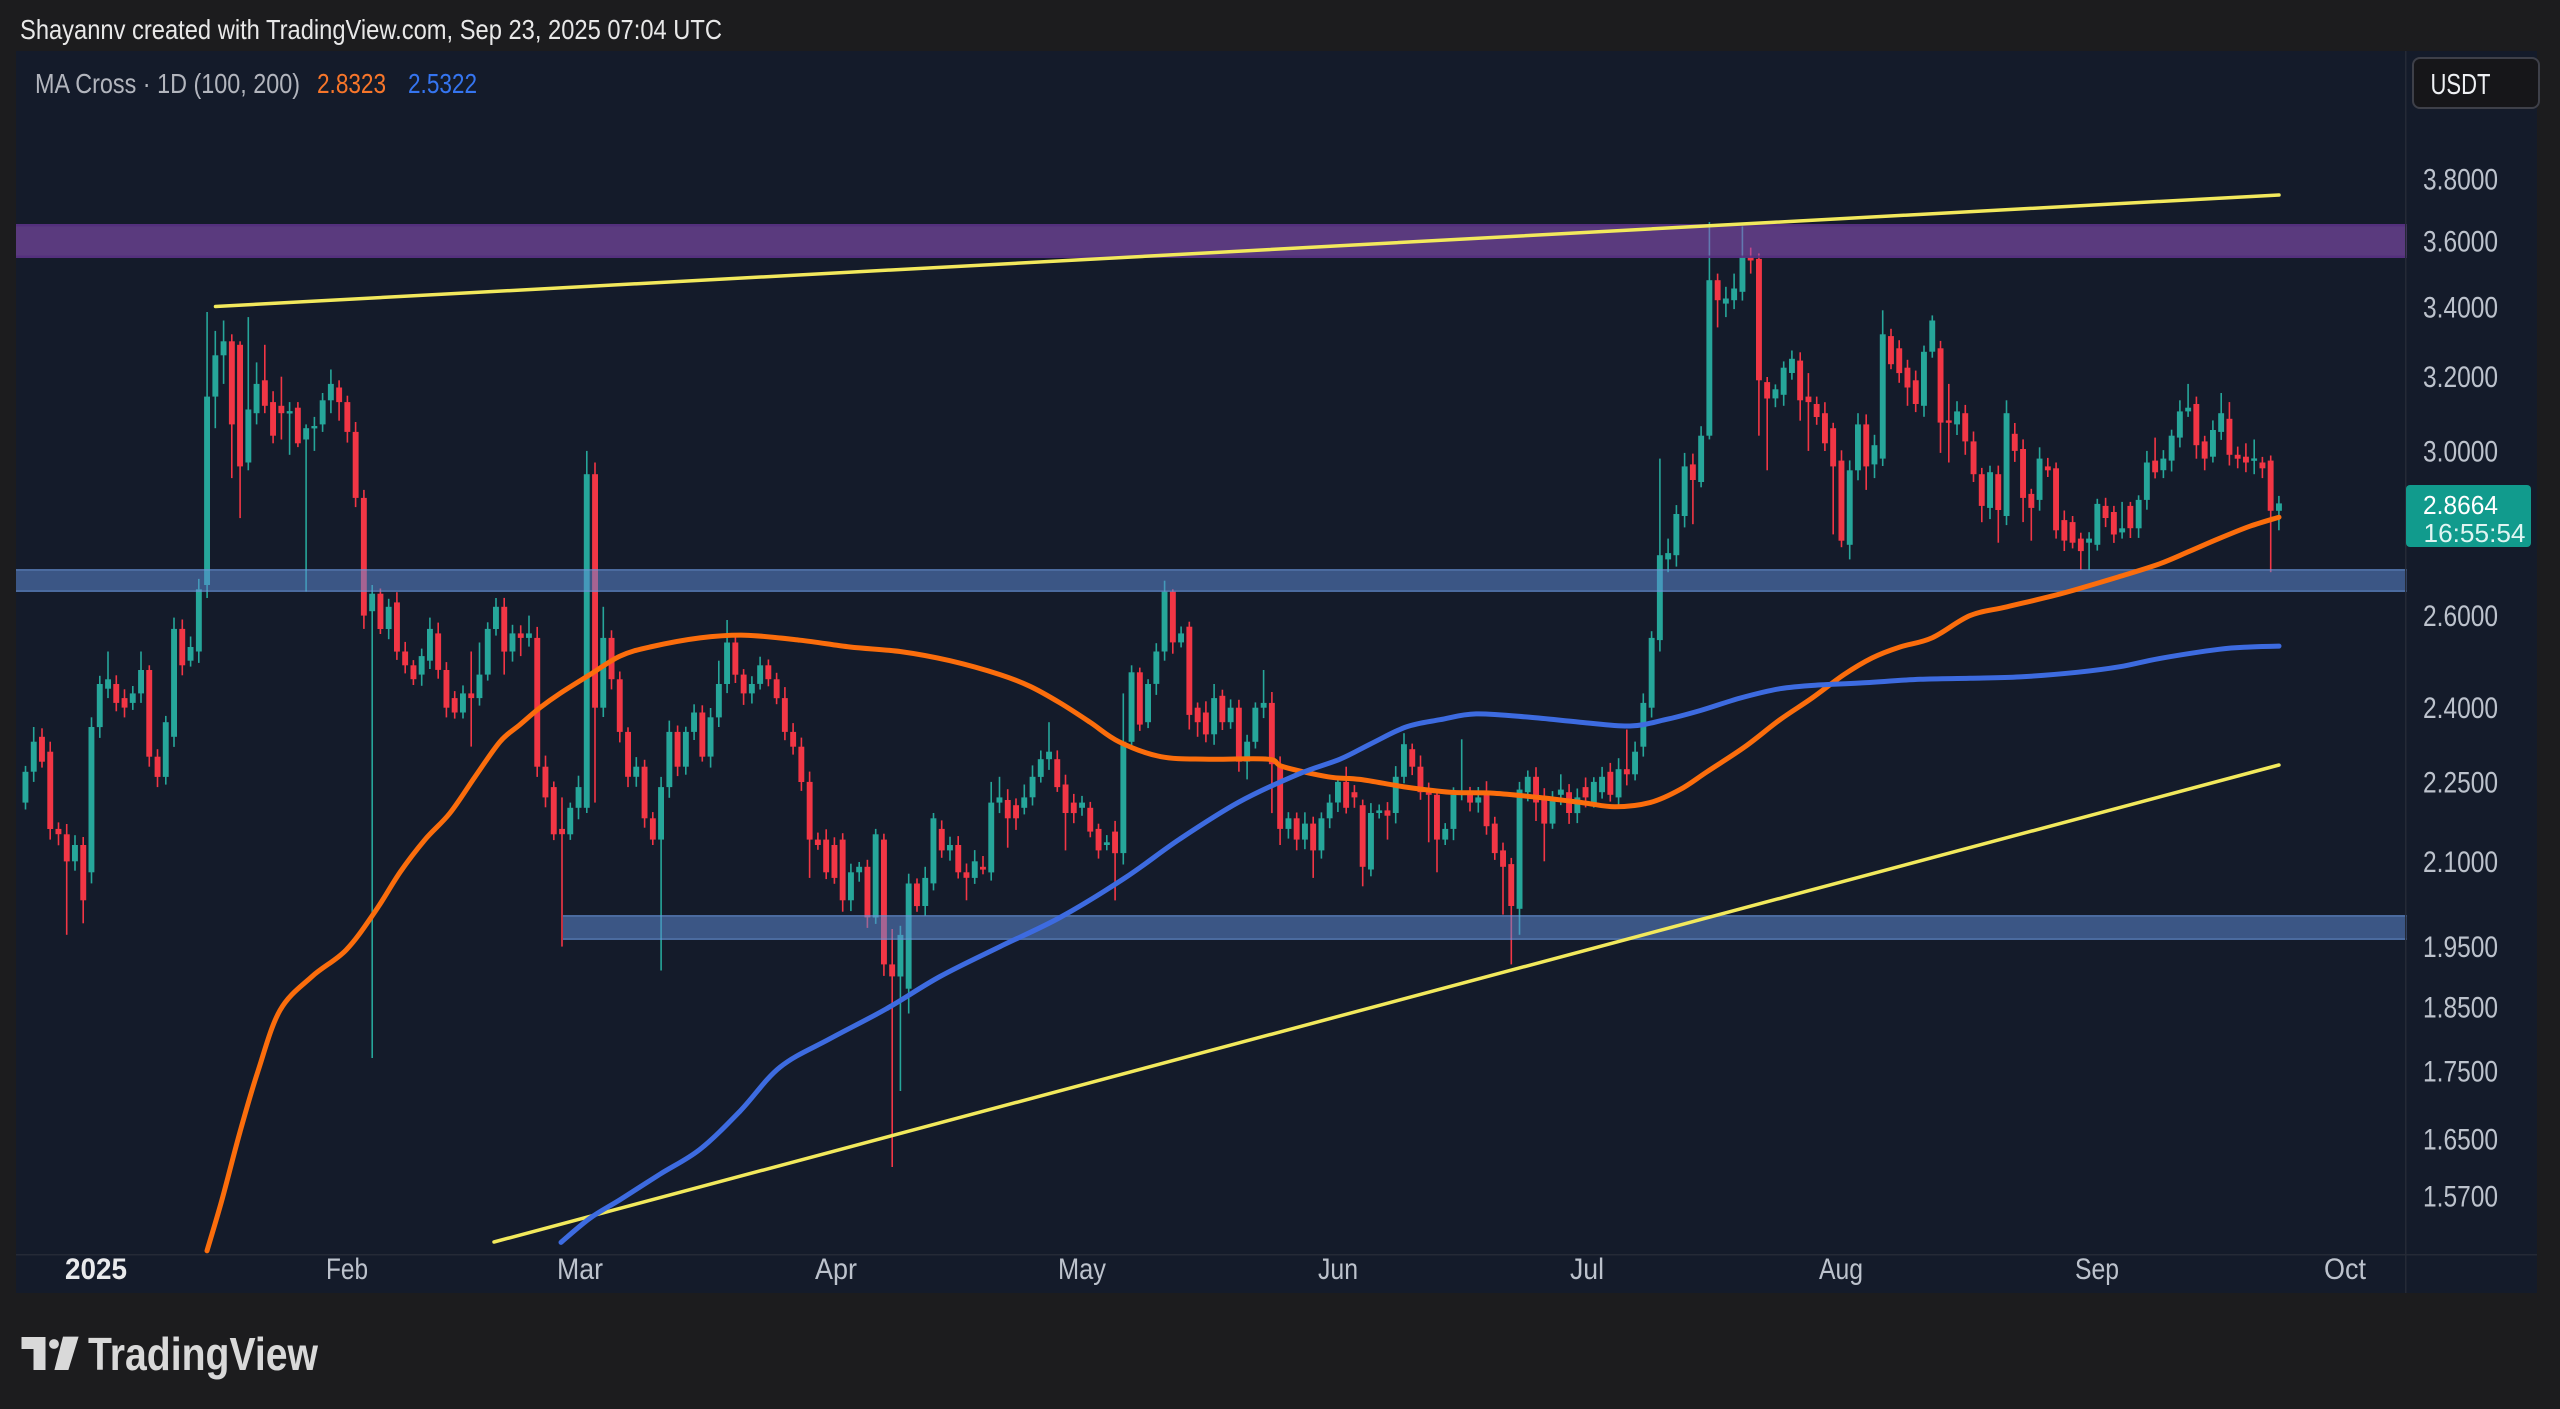  What do you see at coordinates (2475, 533) in the screenshot?
I see `svg-text: 16:55:54` at bounding box center [2475, 533].